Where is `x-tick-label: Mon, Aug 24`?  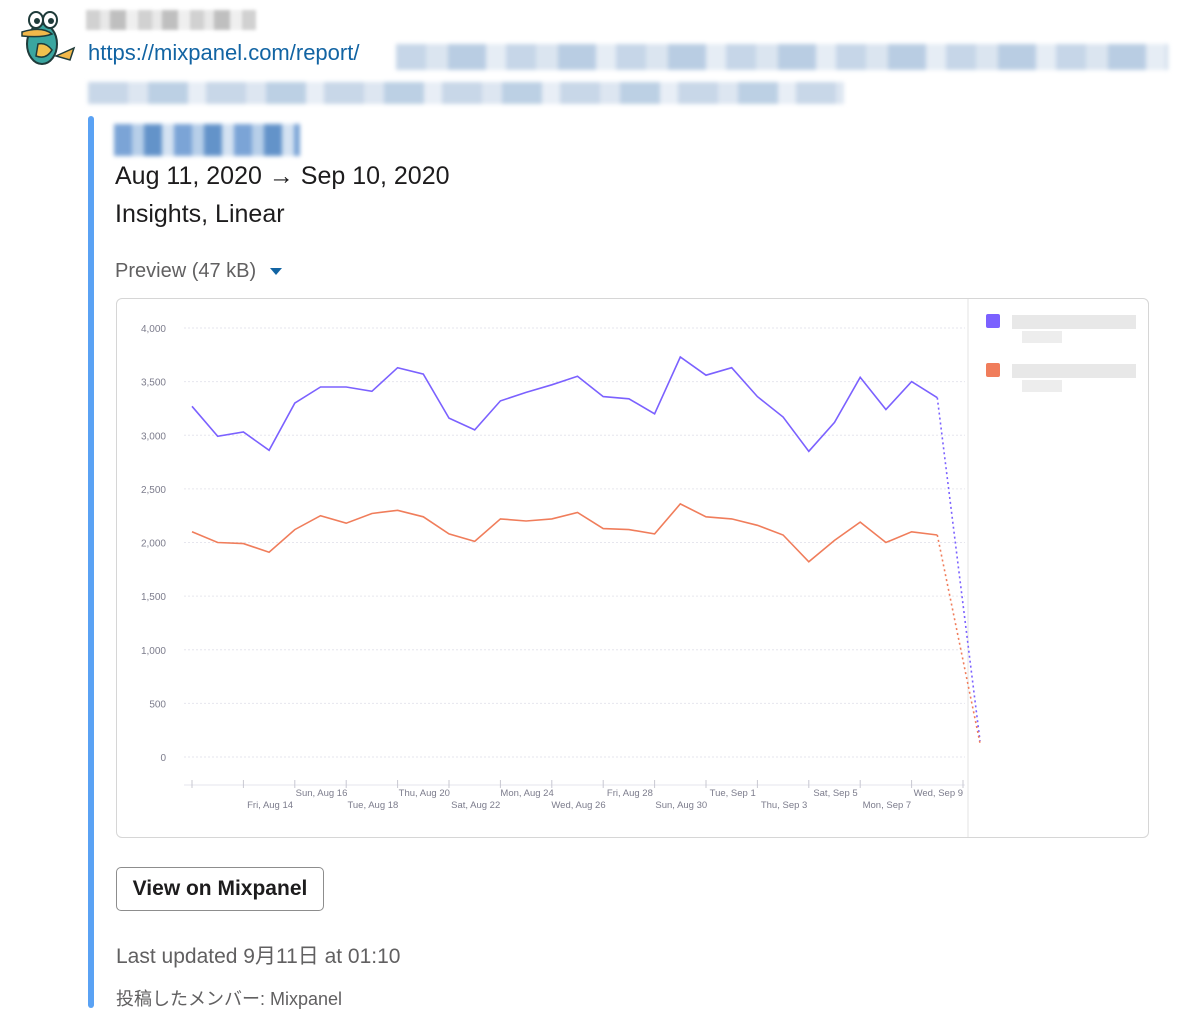 x-tick-label: Mon, Aug 24 is located at coordinates (526, 793).